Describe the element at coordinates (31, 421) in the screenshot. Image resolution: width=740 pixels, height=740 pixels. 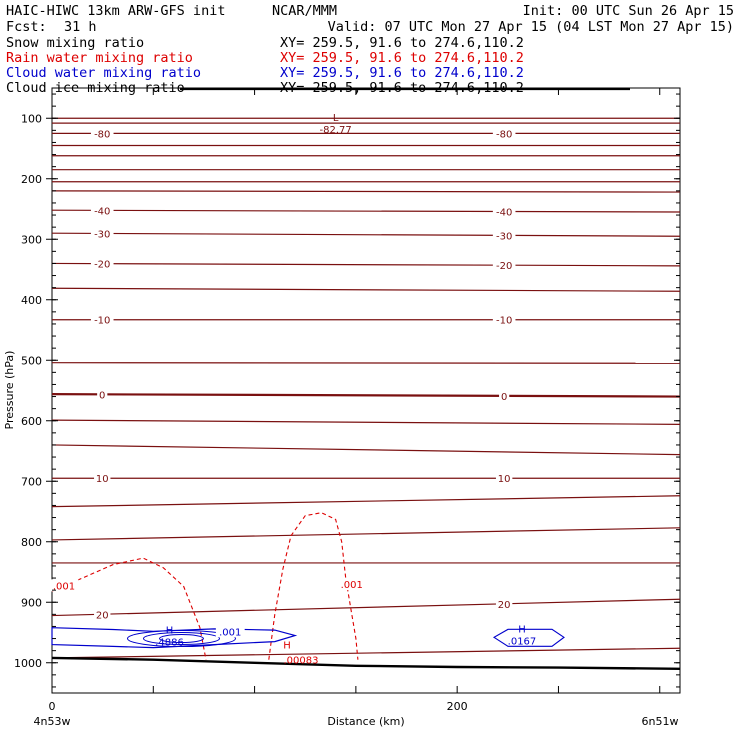
I see `y-tick-label: 600` at that location.